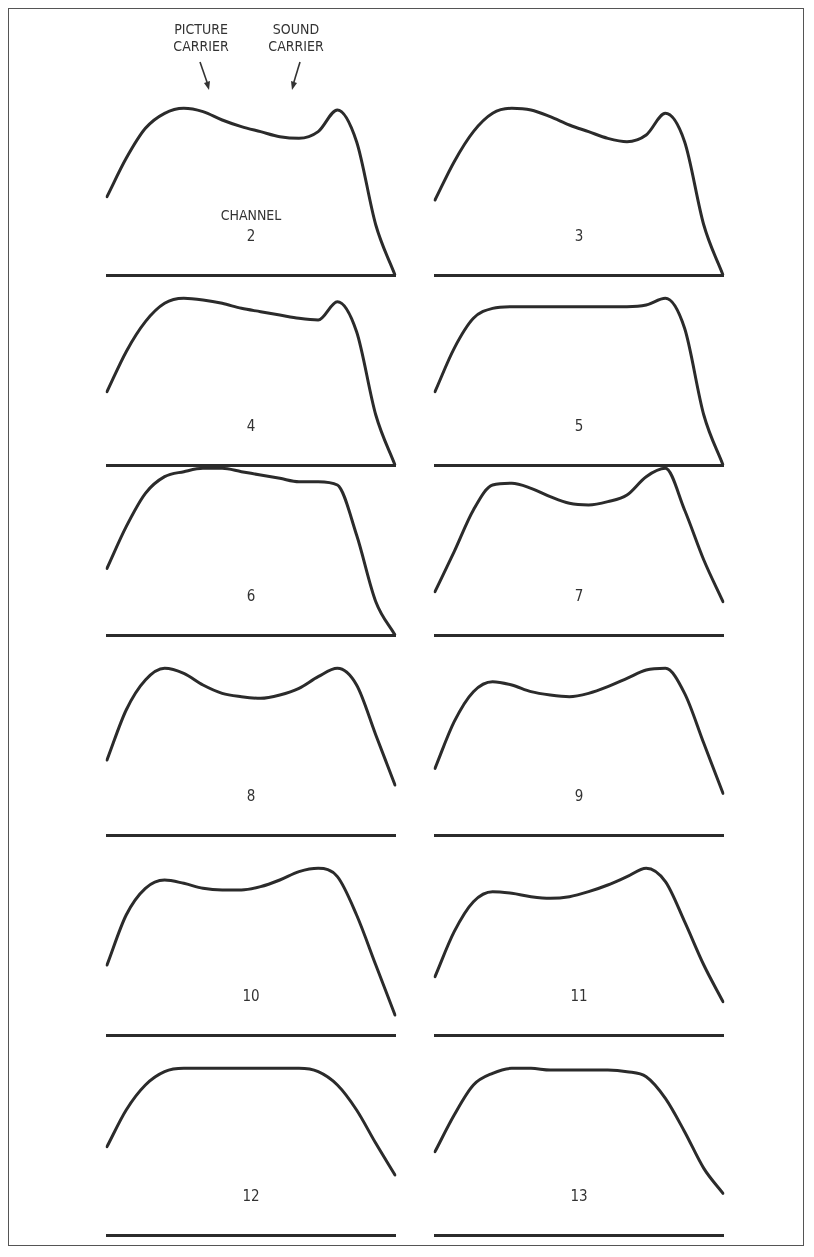  I want to click on text: 5, so click(579, 426).